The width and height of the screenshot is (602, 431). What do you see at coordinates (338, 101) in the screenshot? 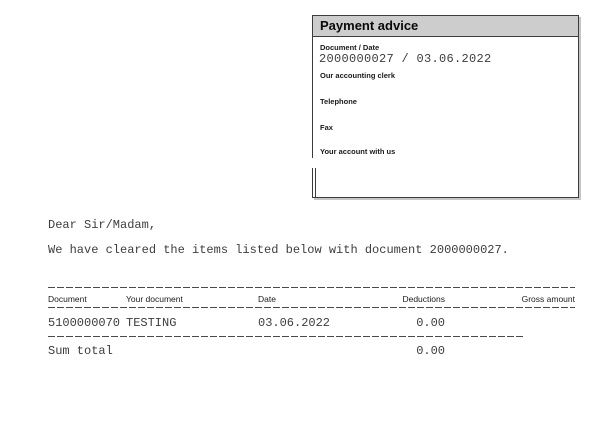
I see `telephone-label: Telephone` at bounding box center [338, 101].